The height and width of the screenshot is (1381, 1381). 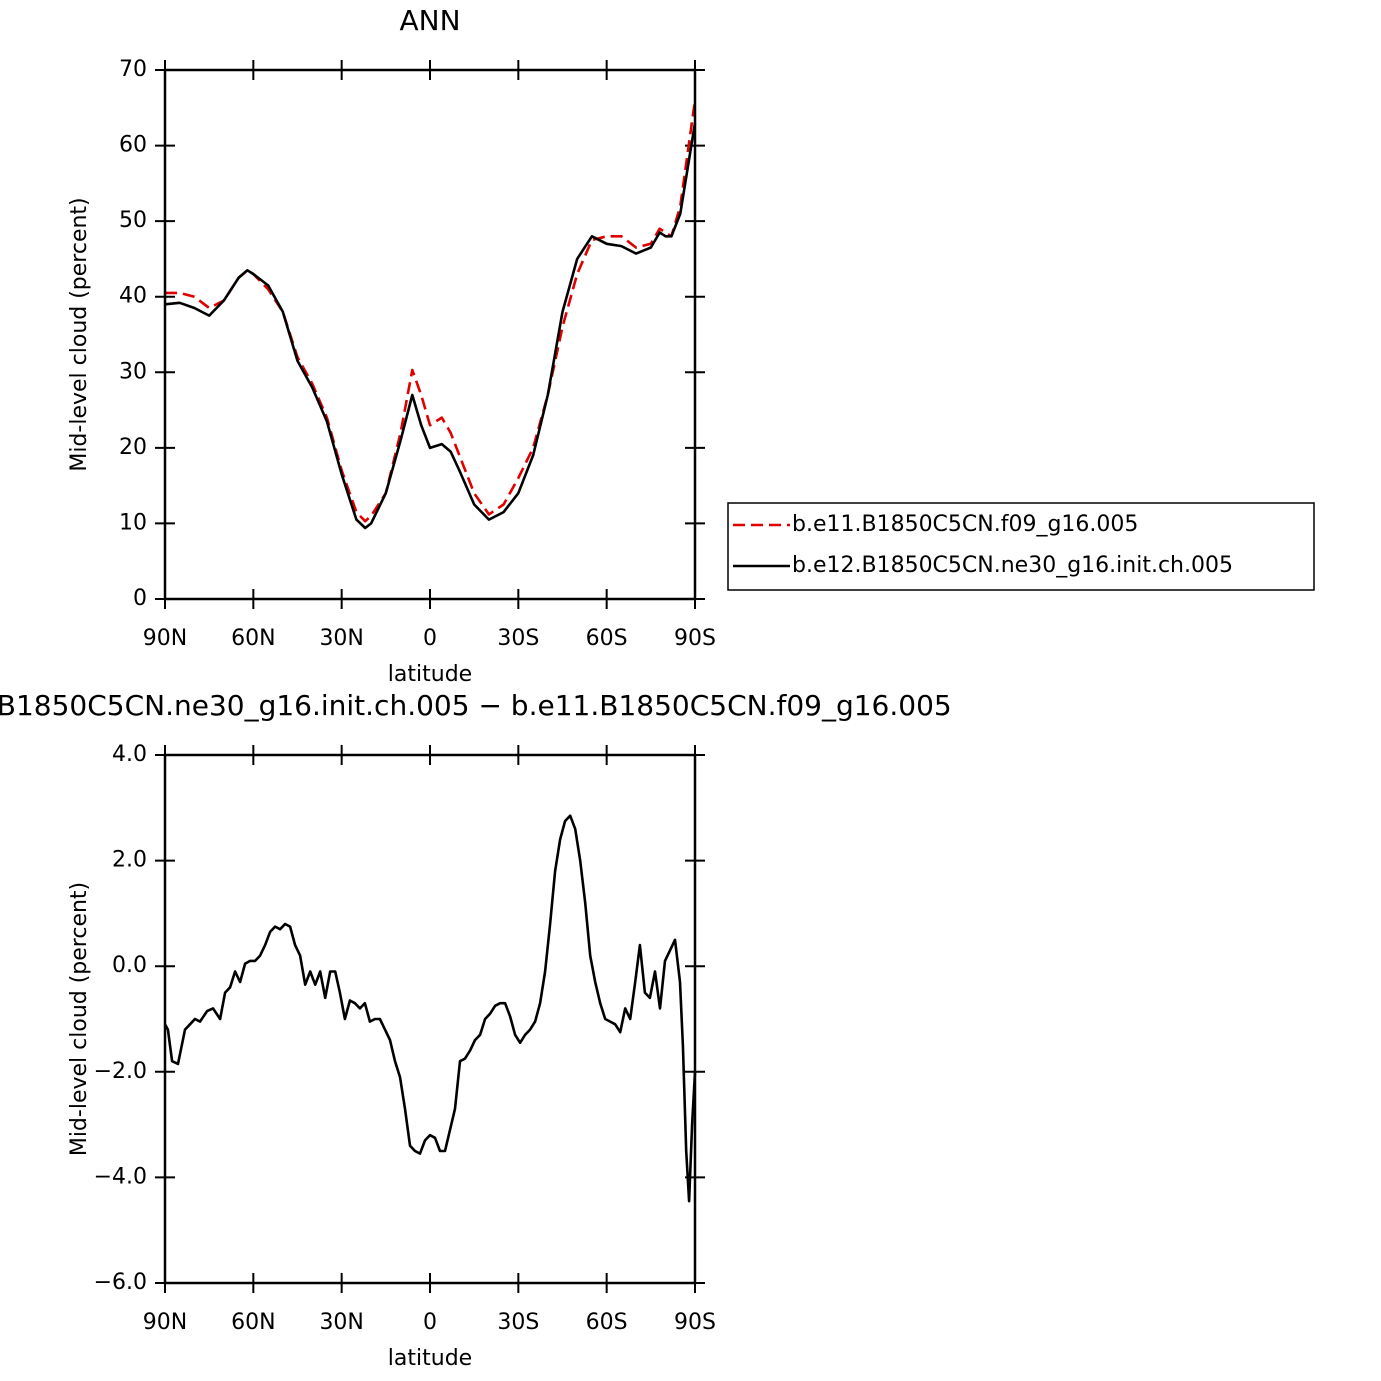 What do you see at coordinates (133, 447) in the screenshot?
I see `y-tick-label: 20` at bounding box center [133, 447].